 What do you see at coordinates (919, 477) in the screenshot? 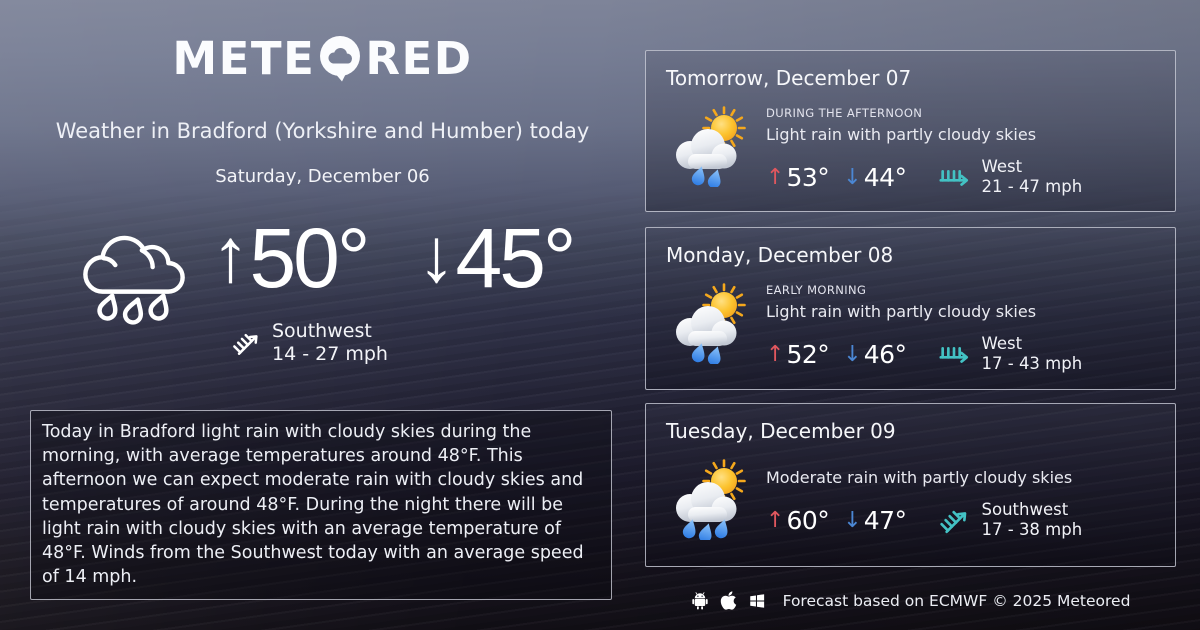
I see `forecast-description: Moderate rain with partly cloudy skies` at bounding box center [919, 477].